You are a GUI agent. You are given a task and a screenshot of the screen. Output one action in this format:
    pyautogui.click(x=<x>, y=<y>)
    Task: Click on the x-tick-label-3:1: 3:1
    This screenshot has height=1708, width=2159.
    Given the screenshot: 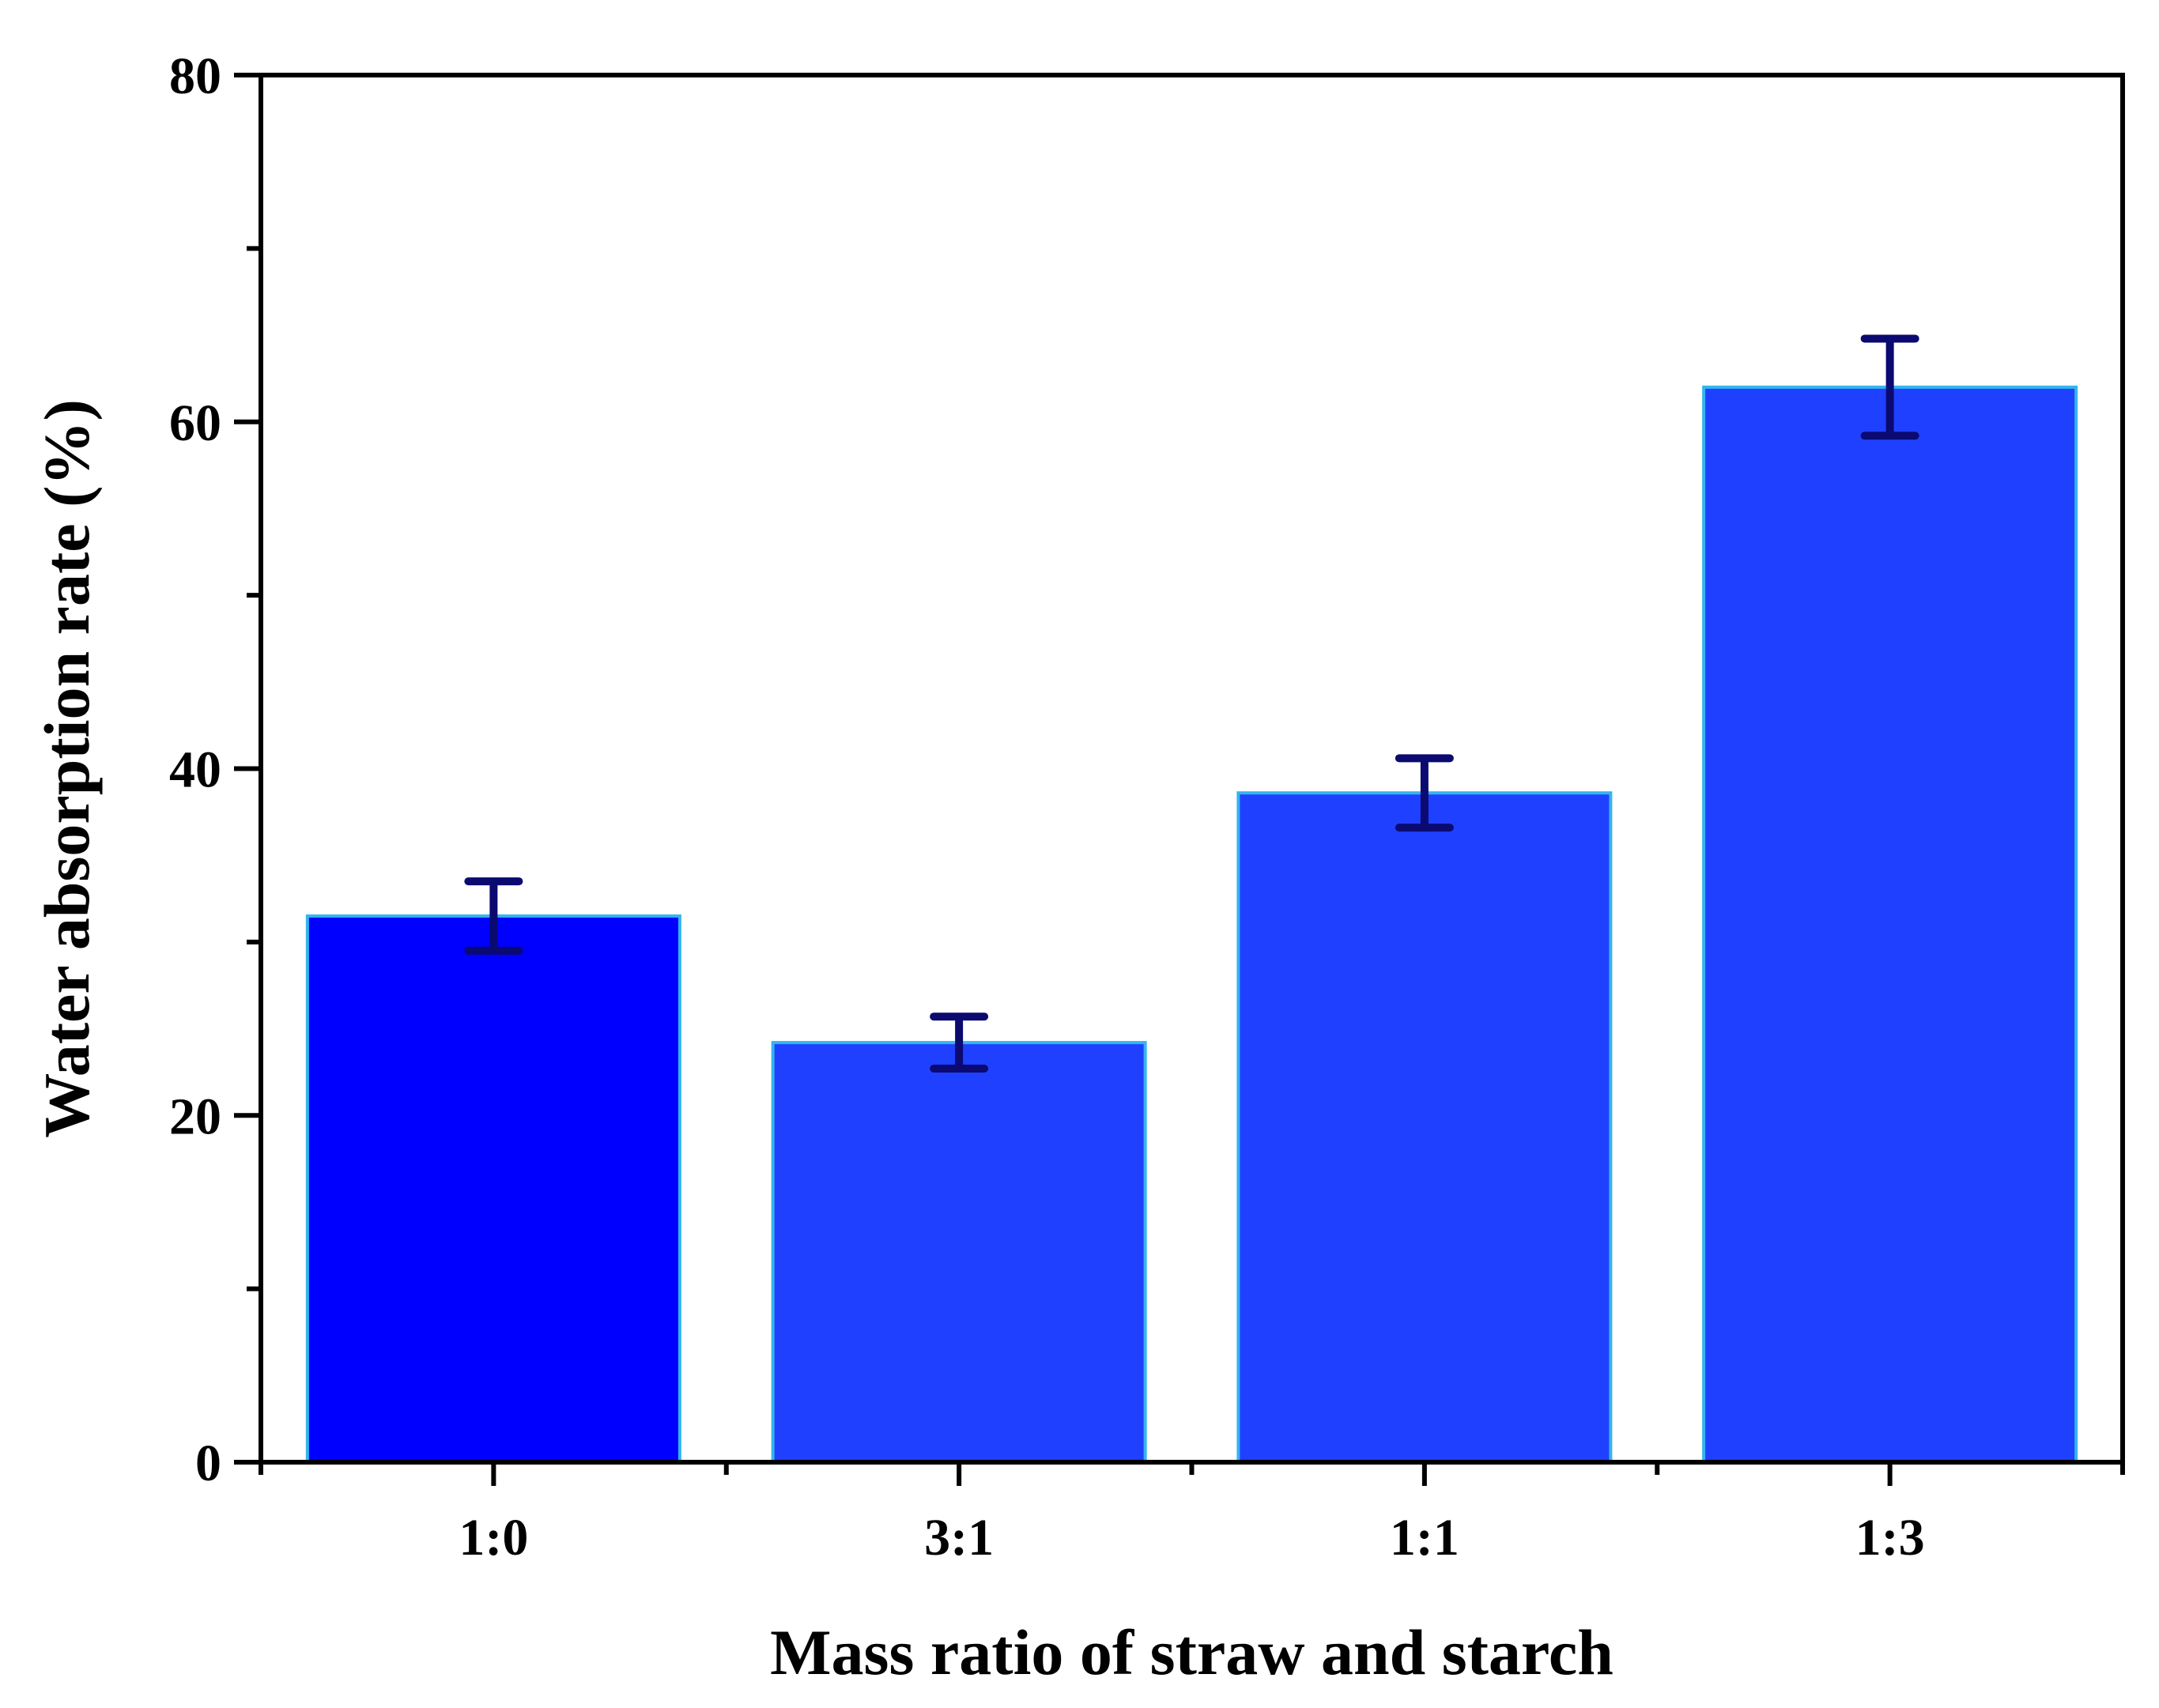 What is the action you would take?
    pyautogui.click(x=959, y=1538)
    